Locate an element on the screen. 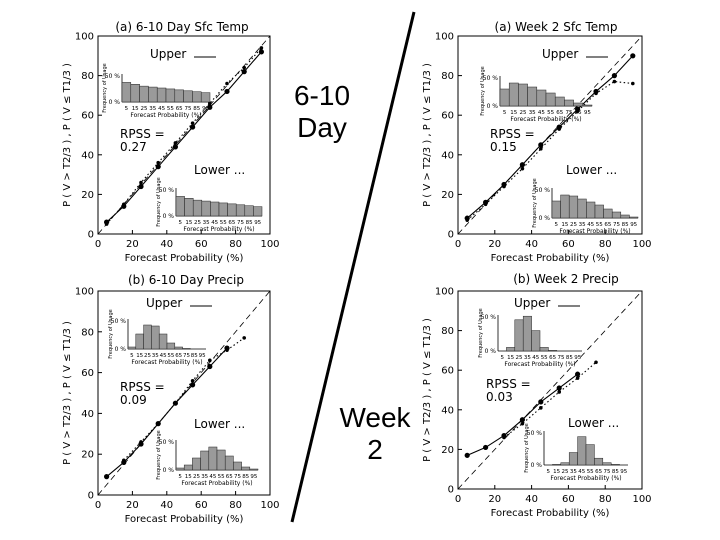 Image resolution: width=720 pixels, height=540 pixels. panel-3-hist-upper-x-tick-label: 75 is located at coordinates (186, 356).